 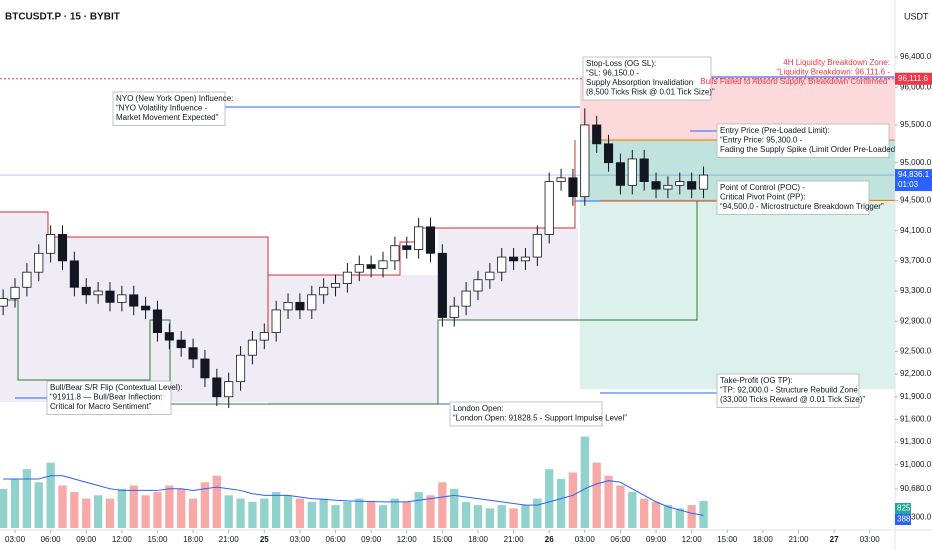 I want to click on price-tag-countdown: 01:03, so click(x=908, y=184).